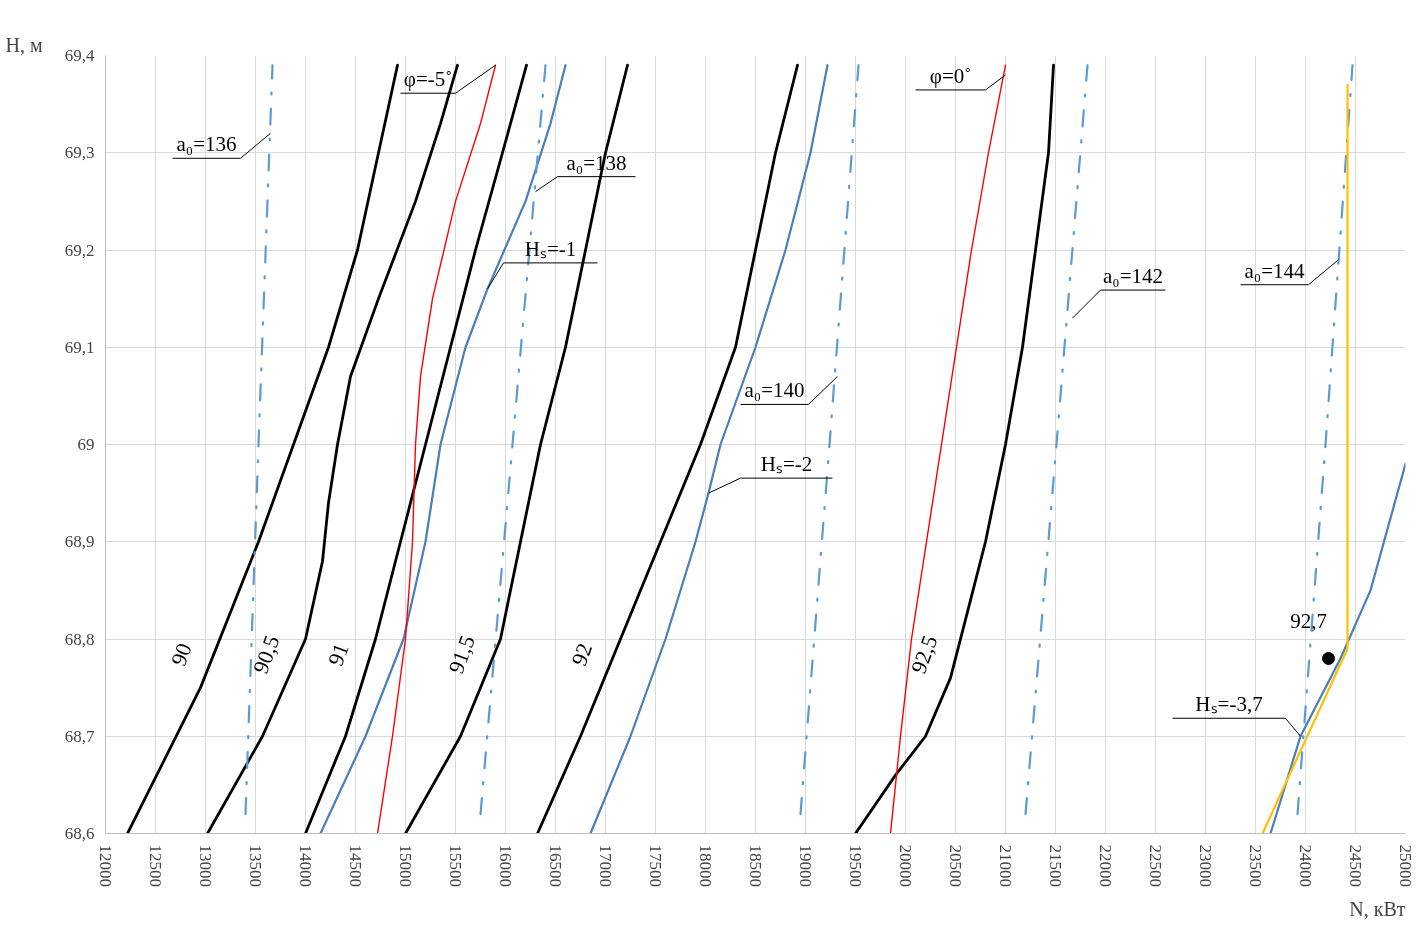  What do you see at coordinates (1255, 865) in the screenshot?
I see `x-tick-label: 23500` at bounding box center [1255, 865].